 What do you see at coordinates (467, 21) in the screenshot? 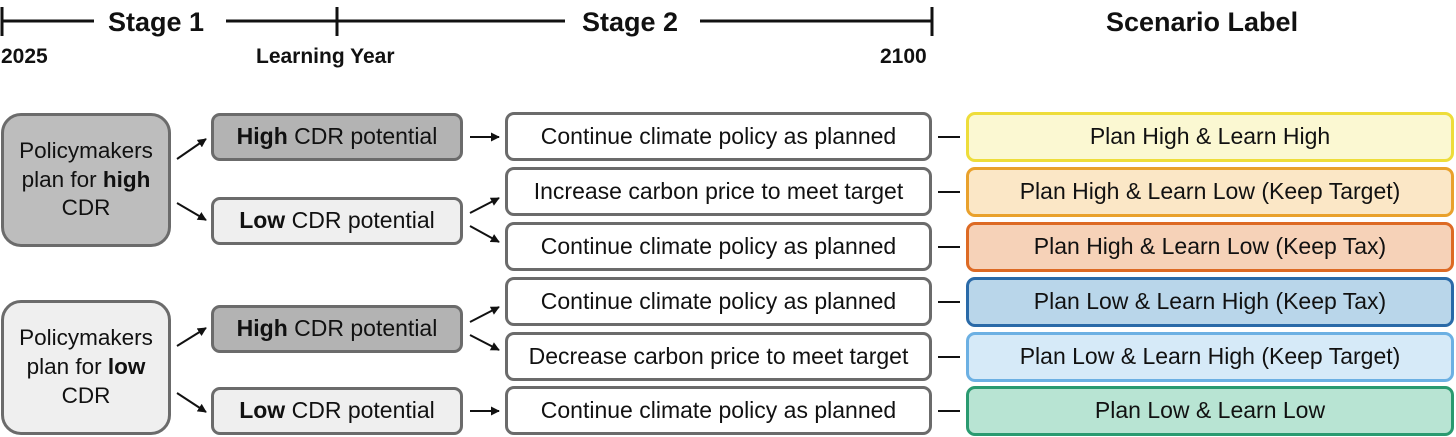
I see `timeline-axis` at bounding box center [467, 21].